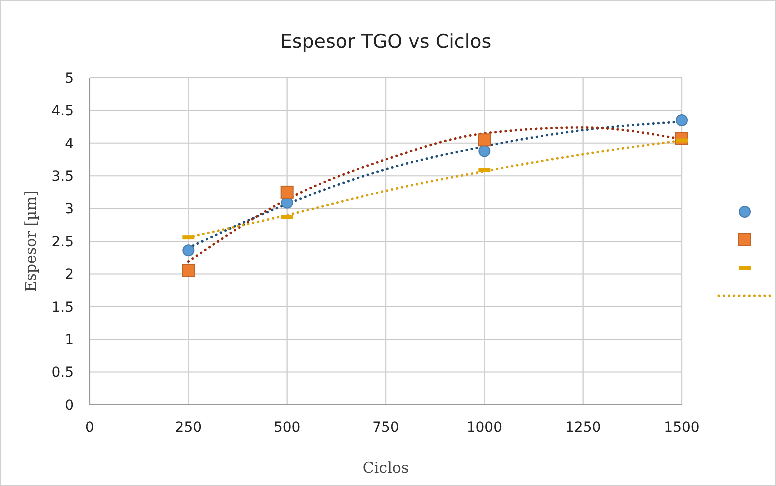  Describe the element at coordinates (584, 428) in the screenshot. I see `x-tick-label: 1250` at that location.